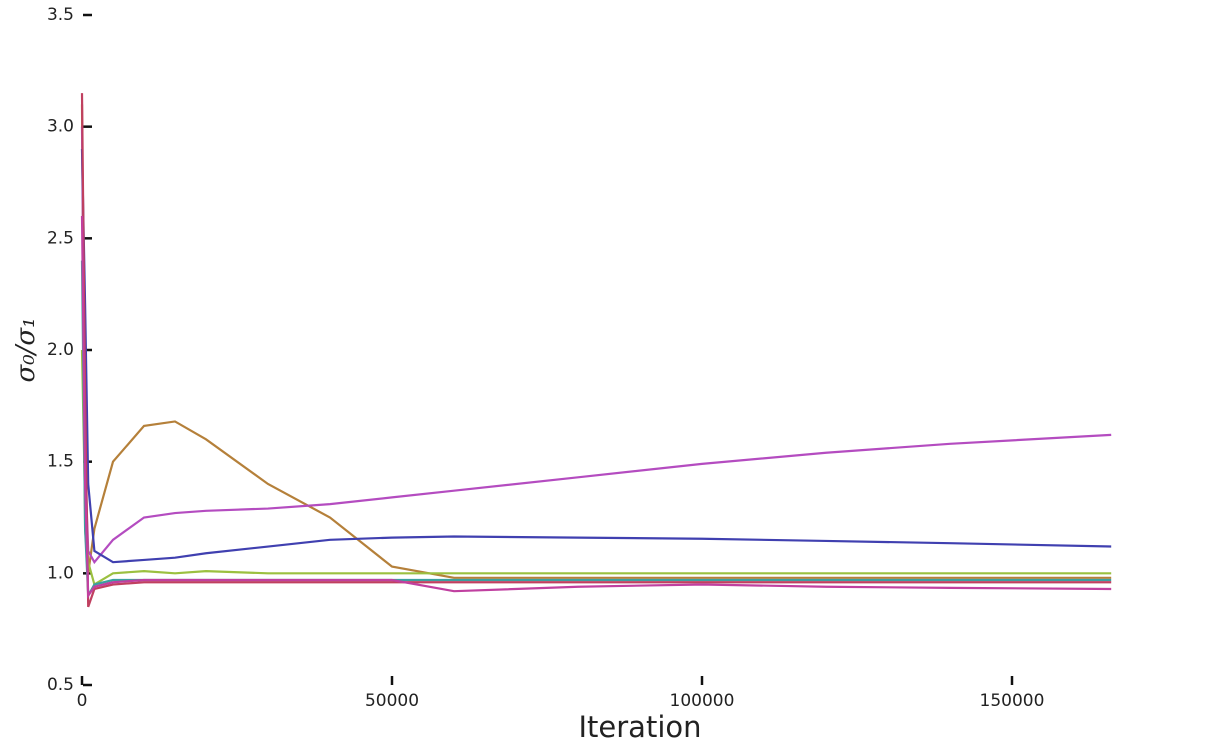  I want to click on y-tick-label: 1.5, so click(60, 462).